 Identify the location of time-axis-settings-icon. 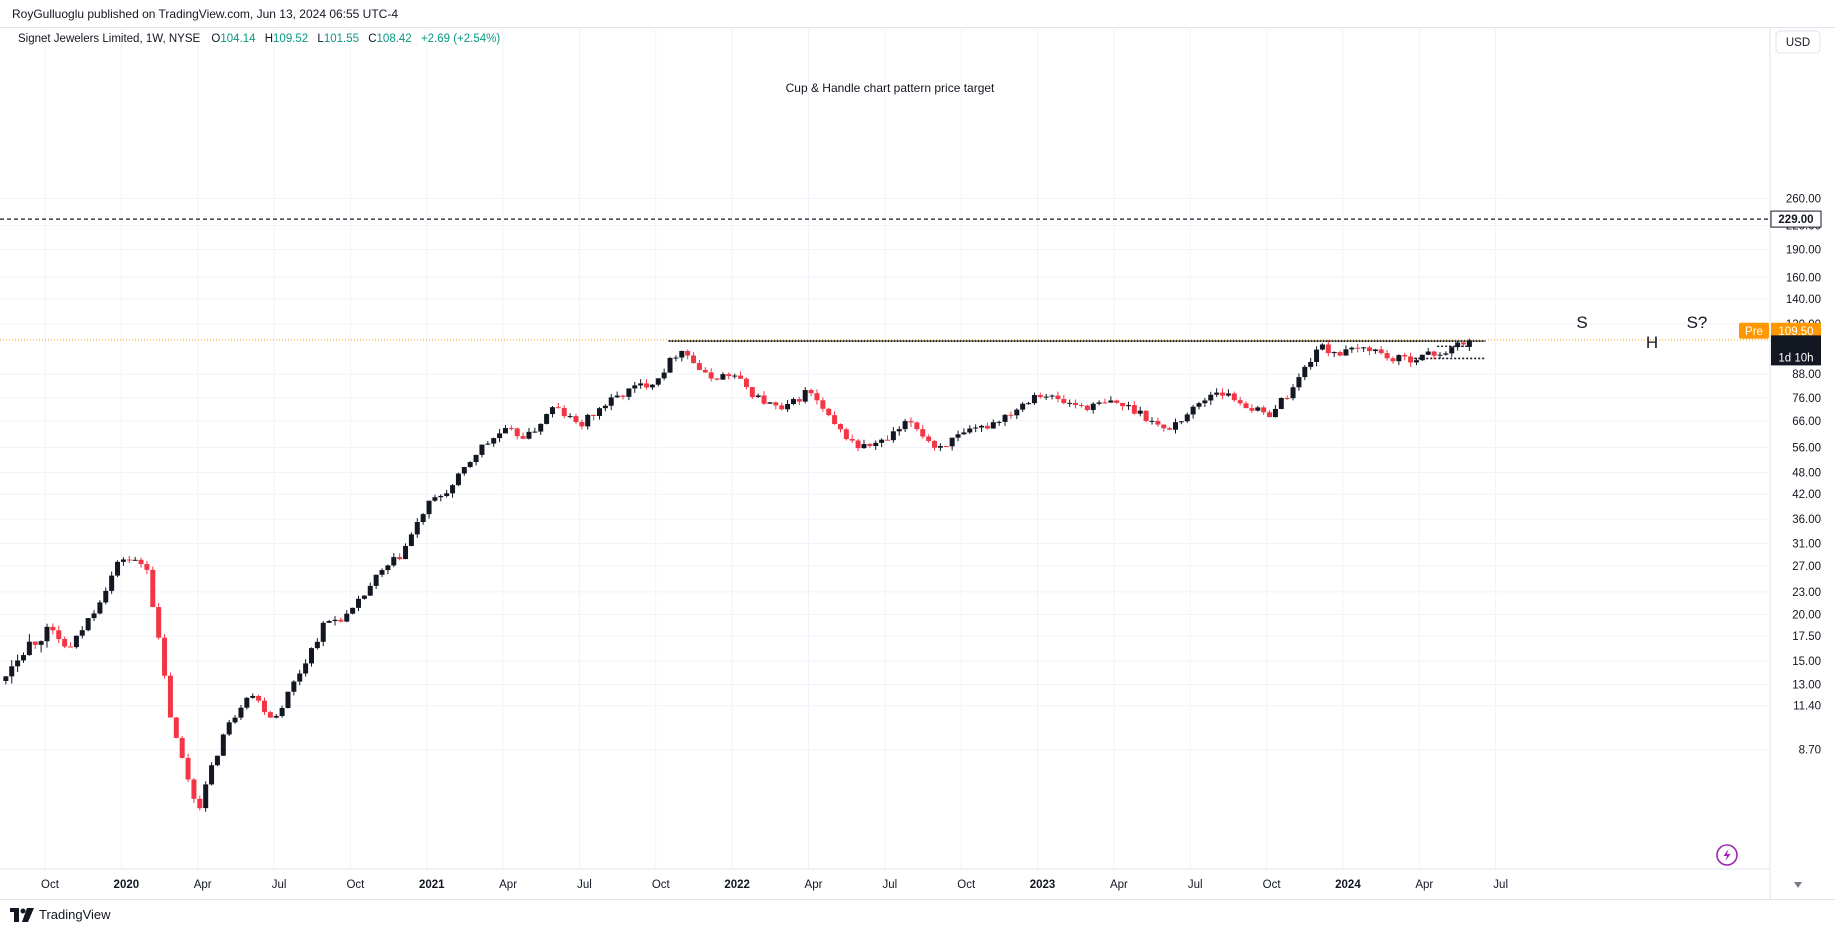
(1798, 885).